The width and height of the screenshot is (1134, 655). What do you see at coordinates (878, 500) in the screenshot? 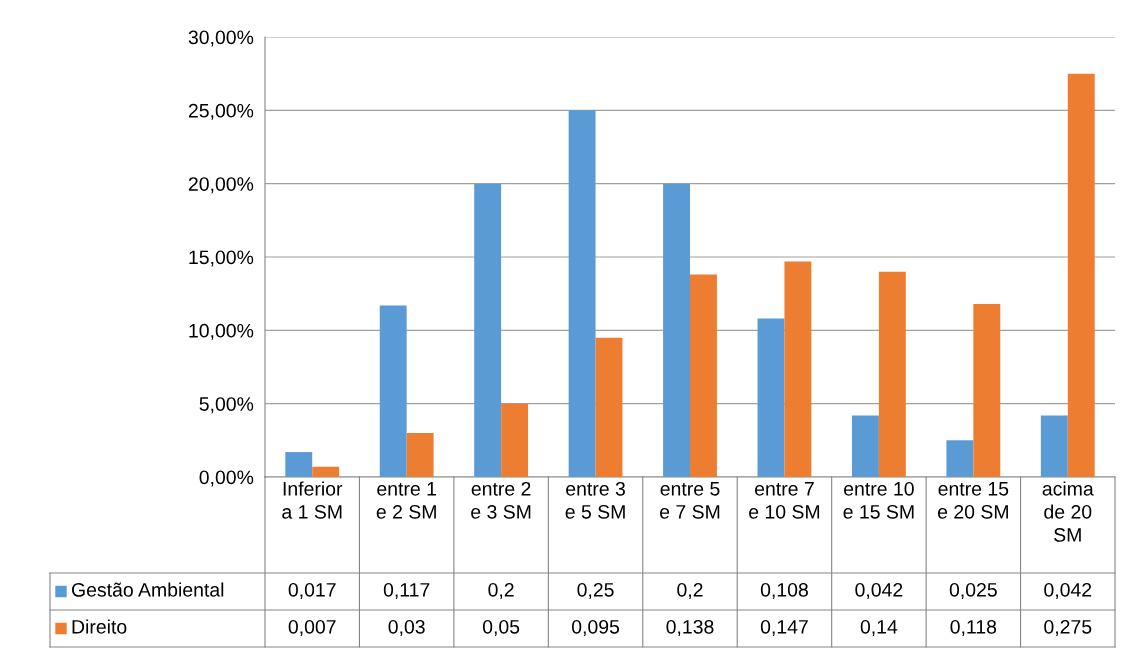
I see `x-tick-label: entre 10 e 15 SM` at bounding box center [878, 500].